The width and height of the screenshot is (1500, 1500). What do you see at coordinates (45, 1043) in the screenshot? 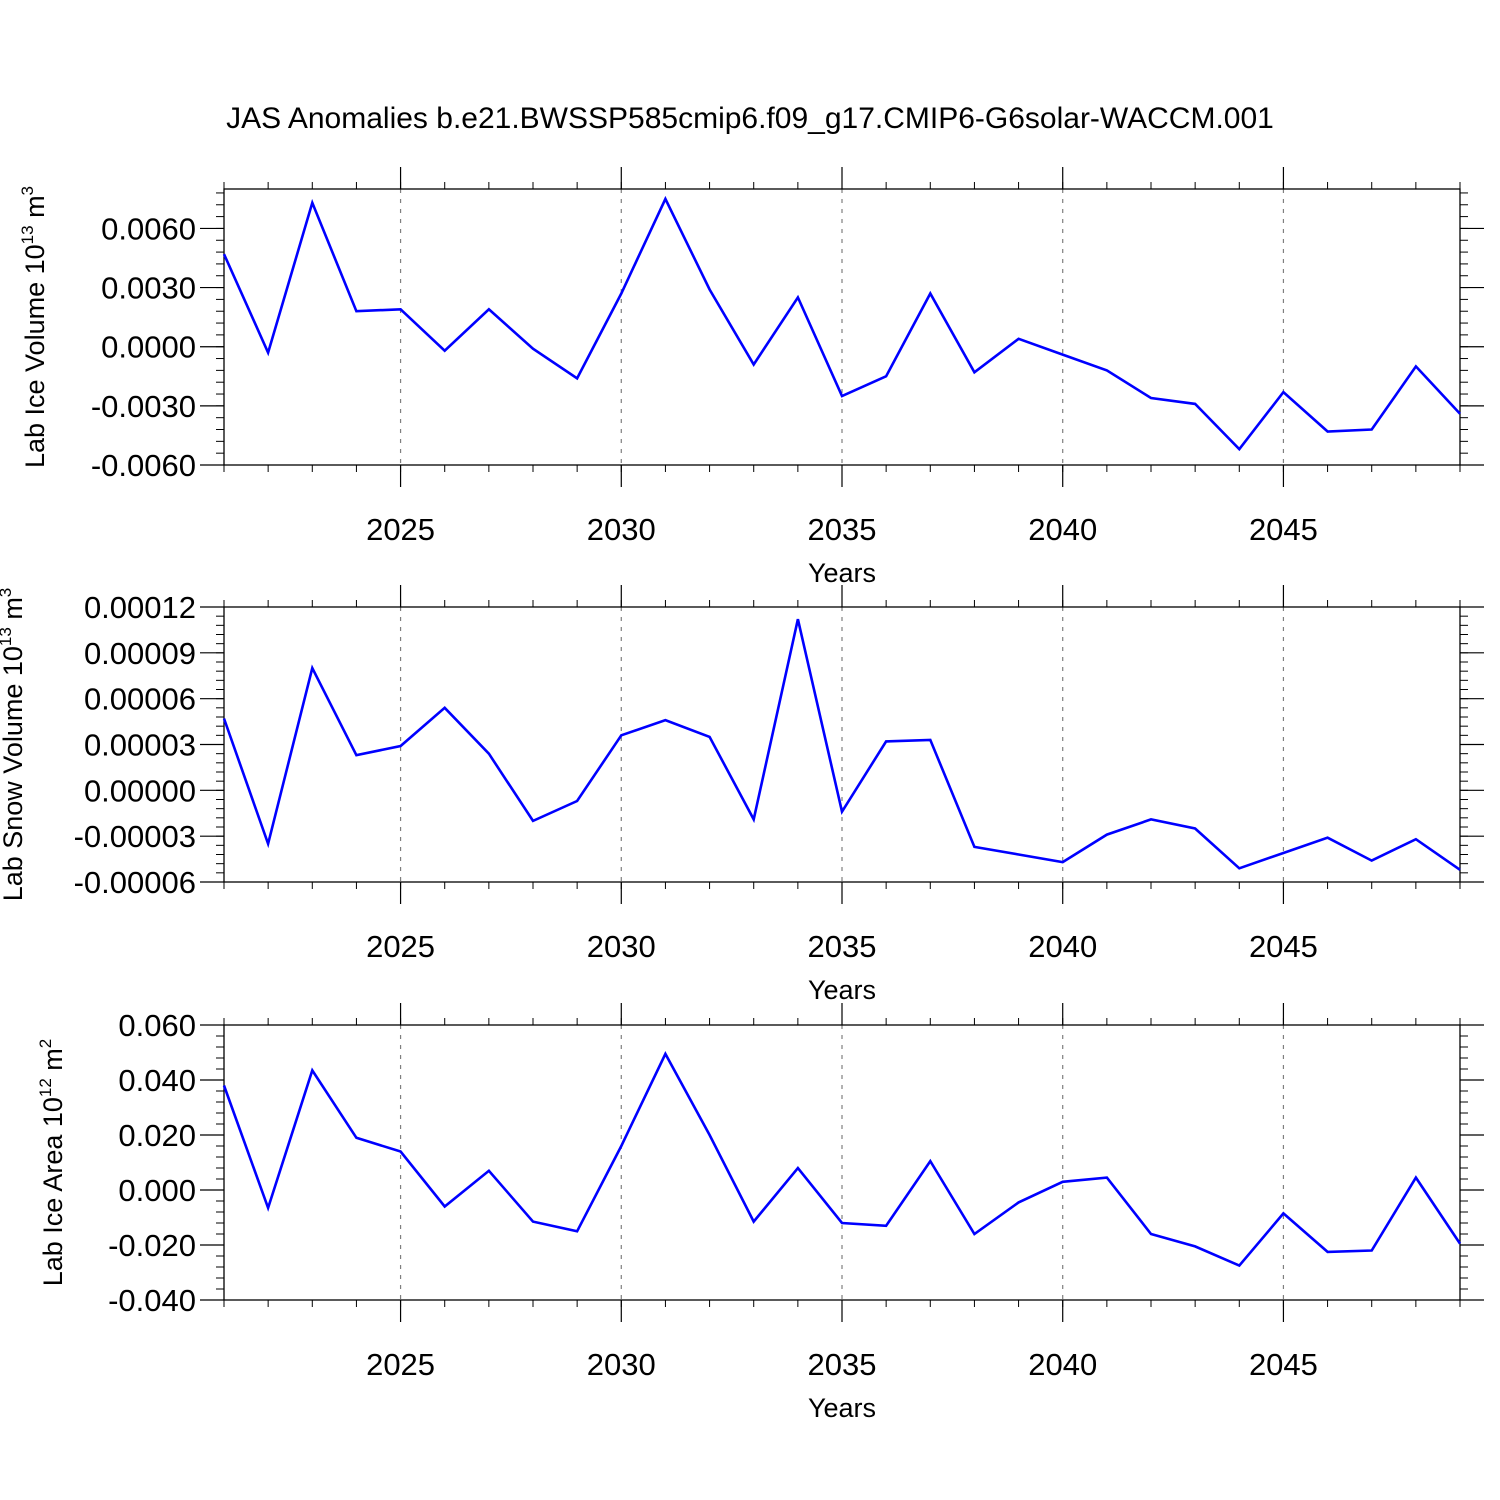
I see `y-axis-label-superscript: 2` at bounding box center [45, 1043].